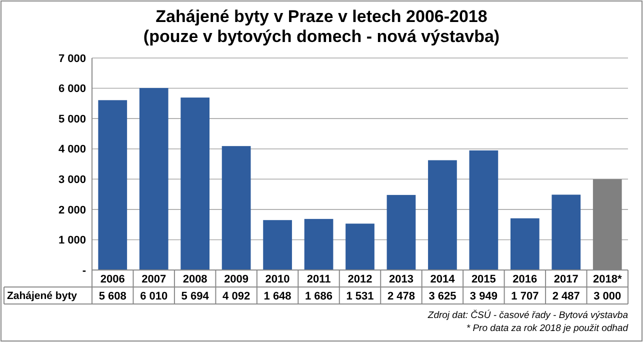 Image resolution: width=643 pixels, height=342 pixels. Describe the element at coordinates (154, 296) in the screenshot. I see `data-label: 6 010` at that location.